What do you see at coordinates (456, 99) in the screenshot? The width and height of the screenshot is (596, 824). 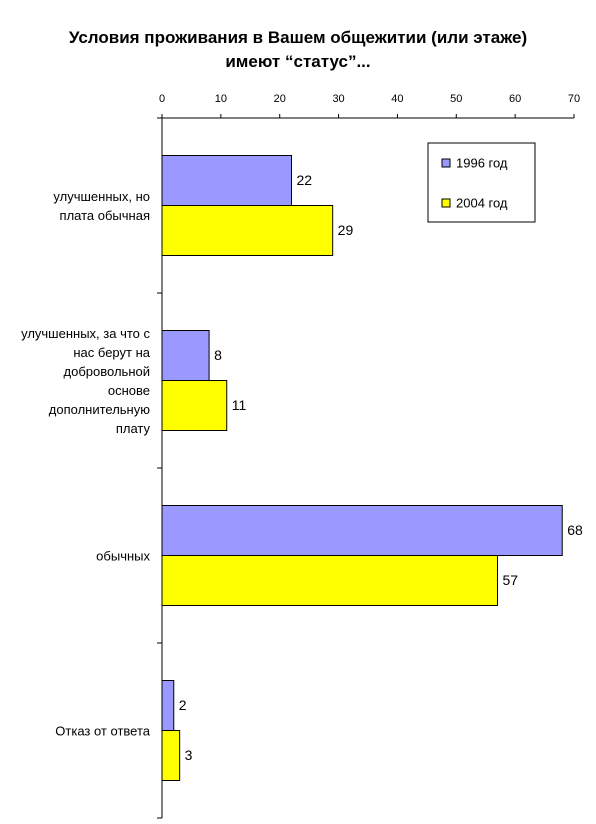 I see `x-tick-label: 50` at bounding box center [456, 99].